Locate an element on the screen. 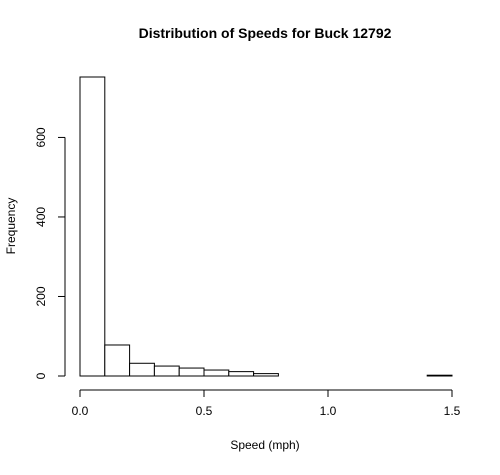  x-tick-label: 0.0 is located at coordinates (80, 411).